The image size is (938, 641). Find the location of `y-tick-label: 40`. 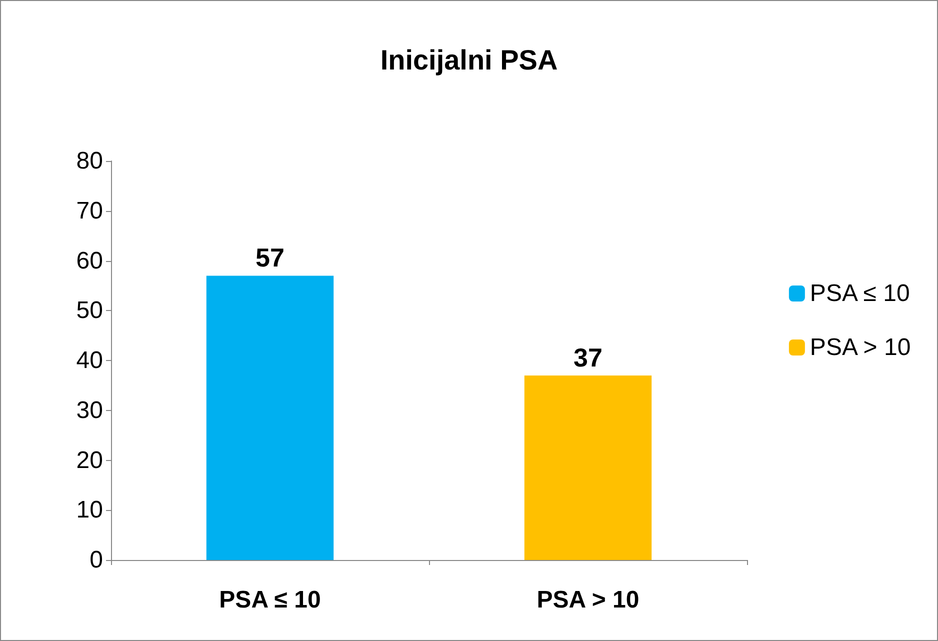

y-tick-label: 40 is located at coordinates (89, 360).